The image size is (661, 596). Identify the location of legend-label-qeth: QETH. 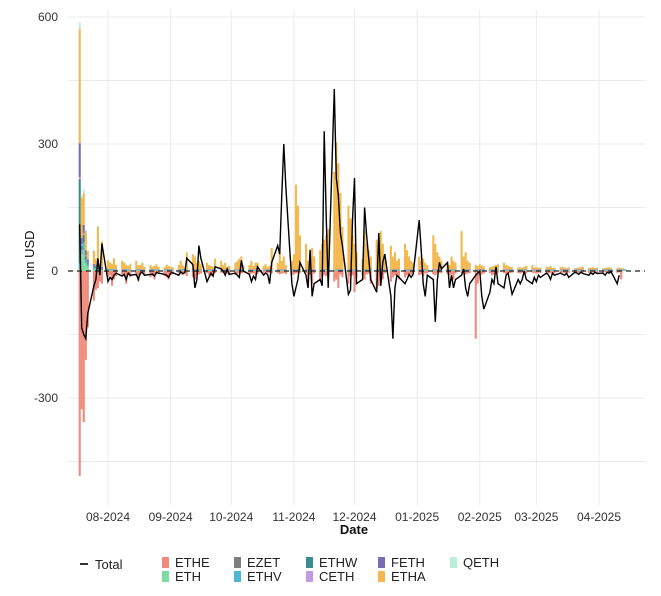
(481, 562).